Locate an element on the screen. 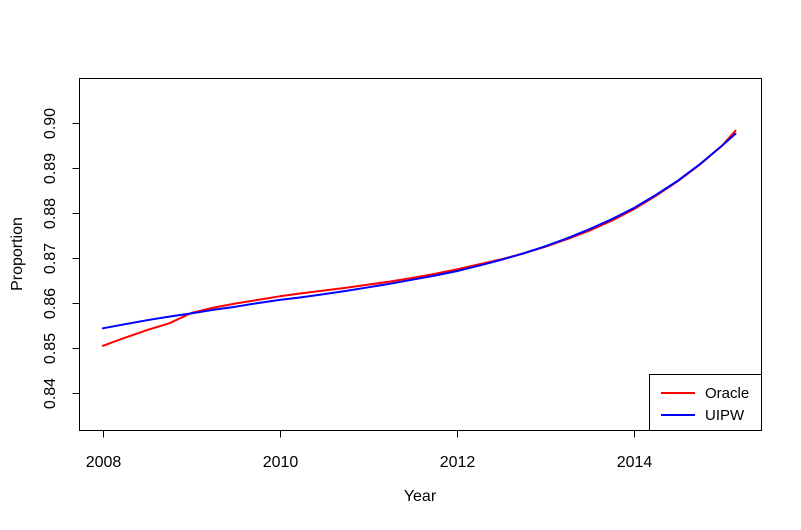 This screenshot has height=530, width=801. y-axis-title: Proportion is located at coordinates (17, 254).